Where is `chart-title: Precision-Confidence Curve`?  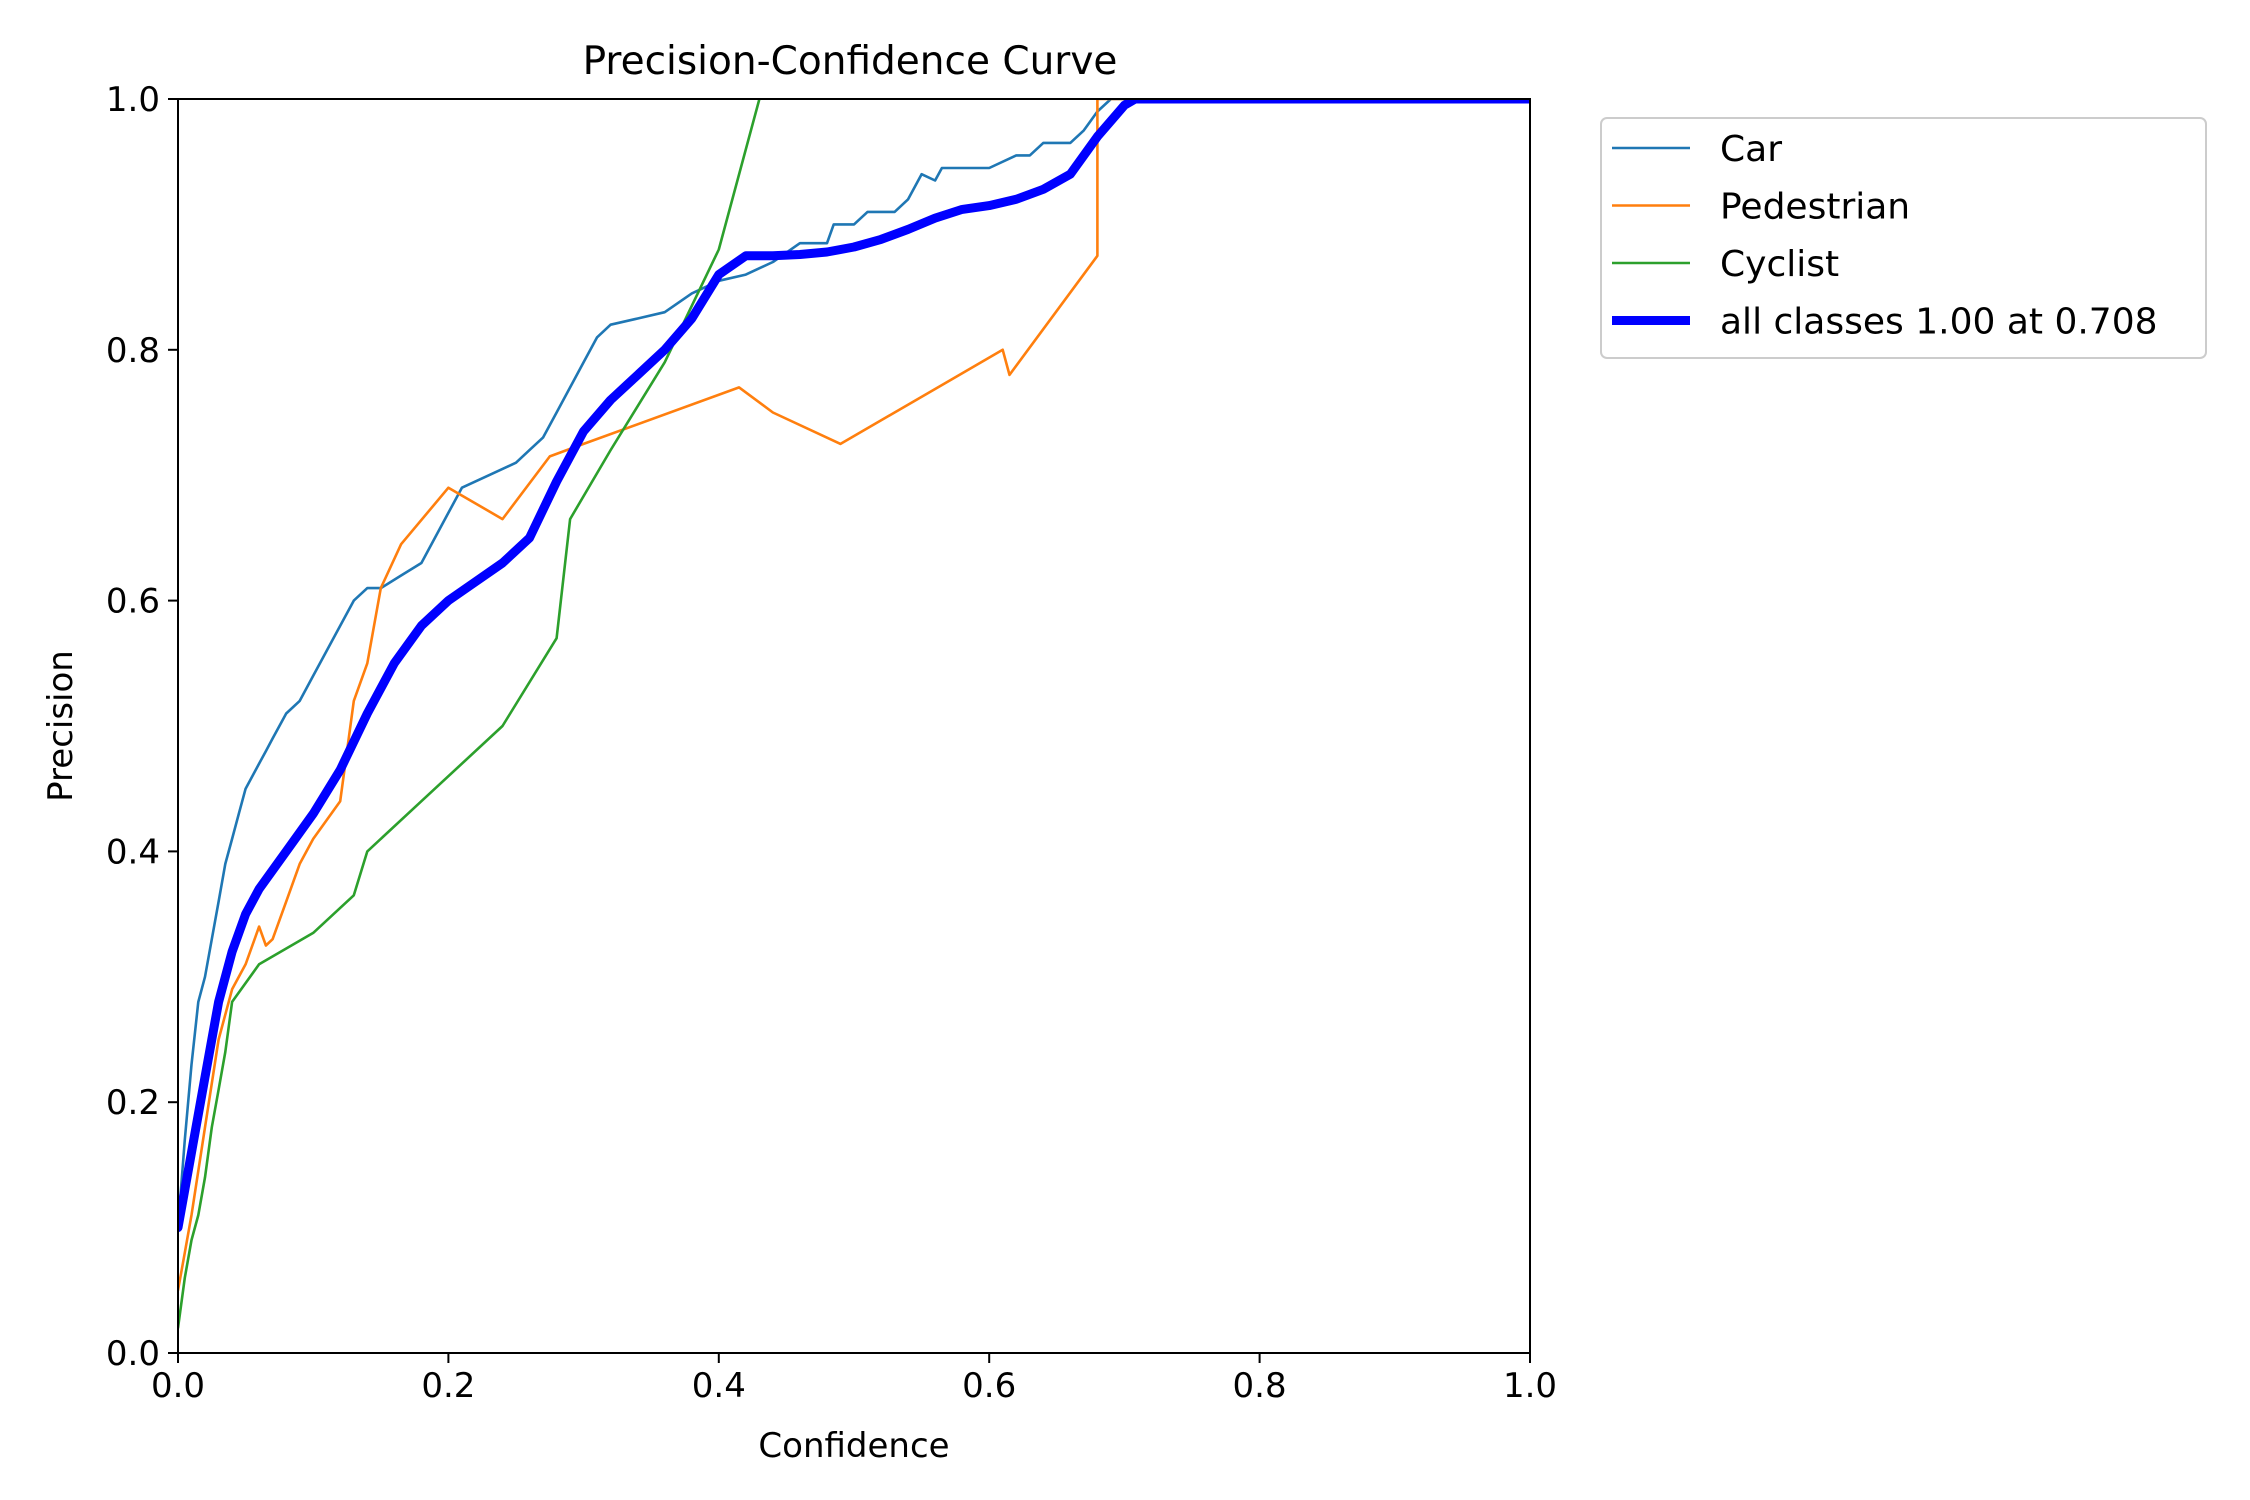
chart-title: Precision-Confidence Curve is located at coordinates (850, 61).